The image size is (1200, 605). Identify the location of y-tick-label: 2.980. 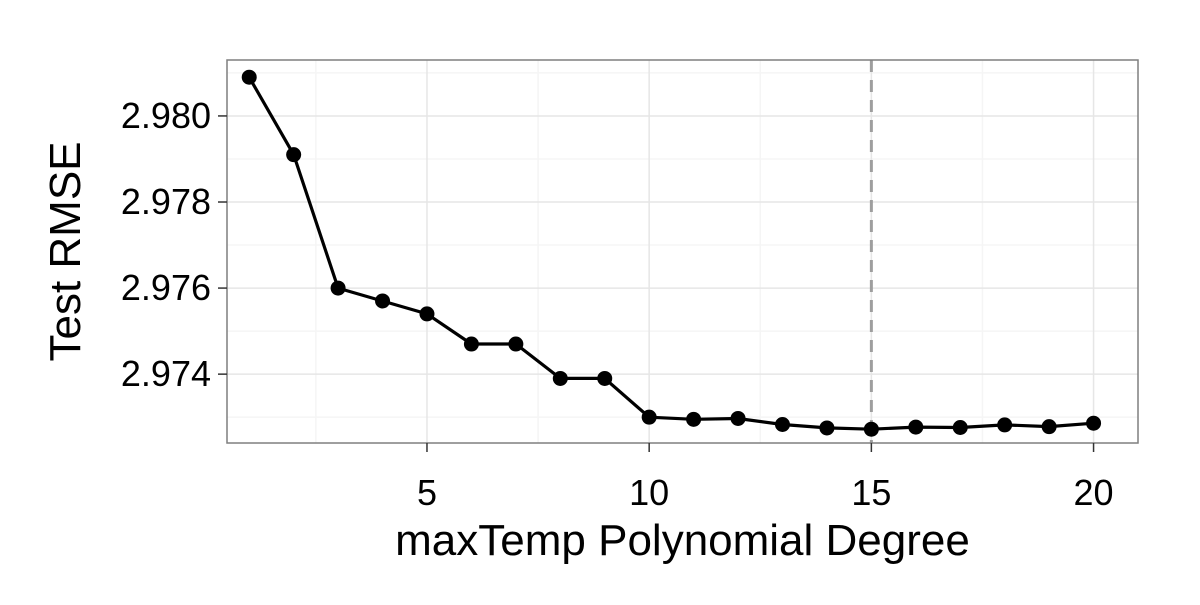
(166, 115).